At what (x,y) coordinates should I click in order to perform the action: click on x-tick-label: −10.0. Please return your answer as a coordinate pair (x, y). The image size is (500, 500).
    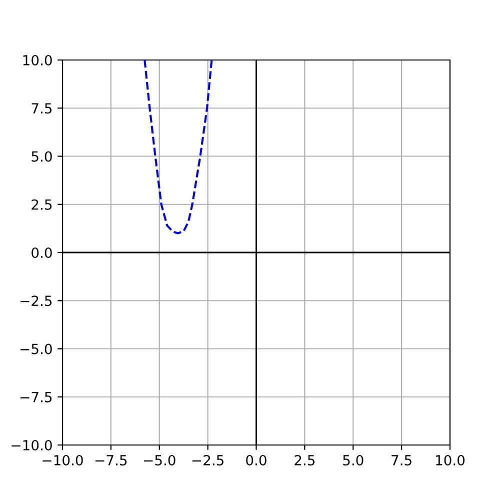
    Looking at the image, I should click on (62, 460).